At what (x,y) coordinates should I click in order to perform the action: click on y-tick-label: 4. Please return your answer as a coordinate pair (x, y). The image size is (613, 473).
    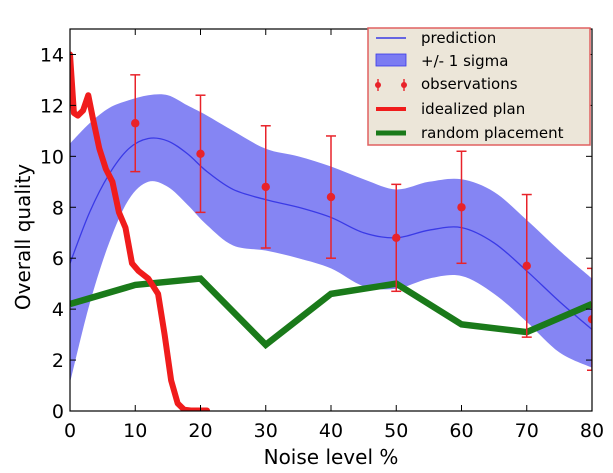
    Looking at the image, I should click on (58, 310).